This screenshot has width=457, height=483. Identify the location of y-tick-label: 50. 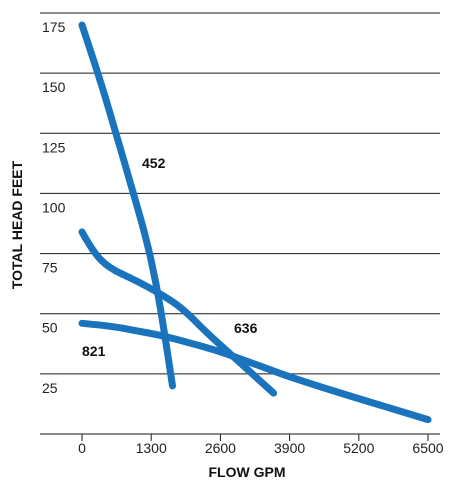
(50, 328).